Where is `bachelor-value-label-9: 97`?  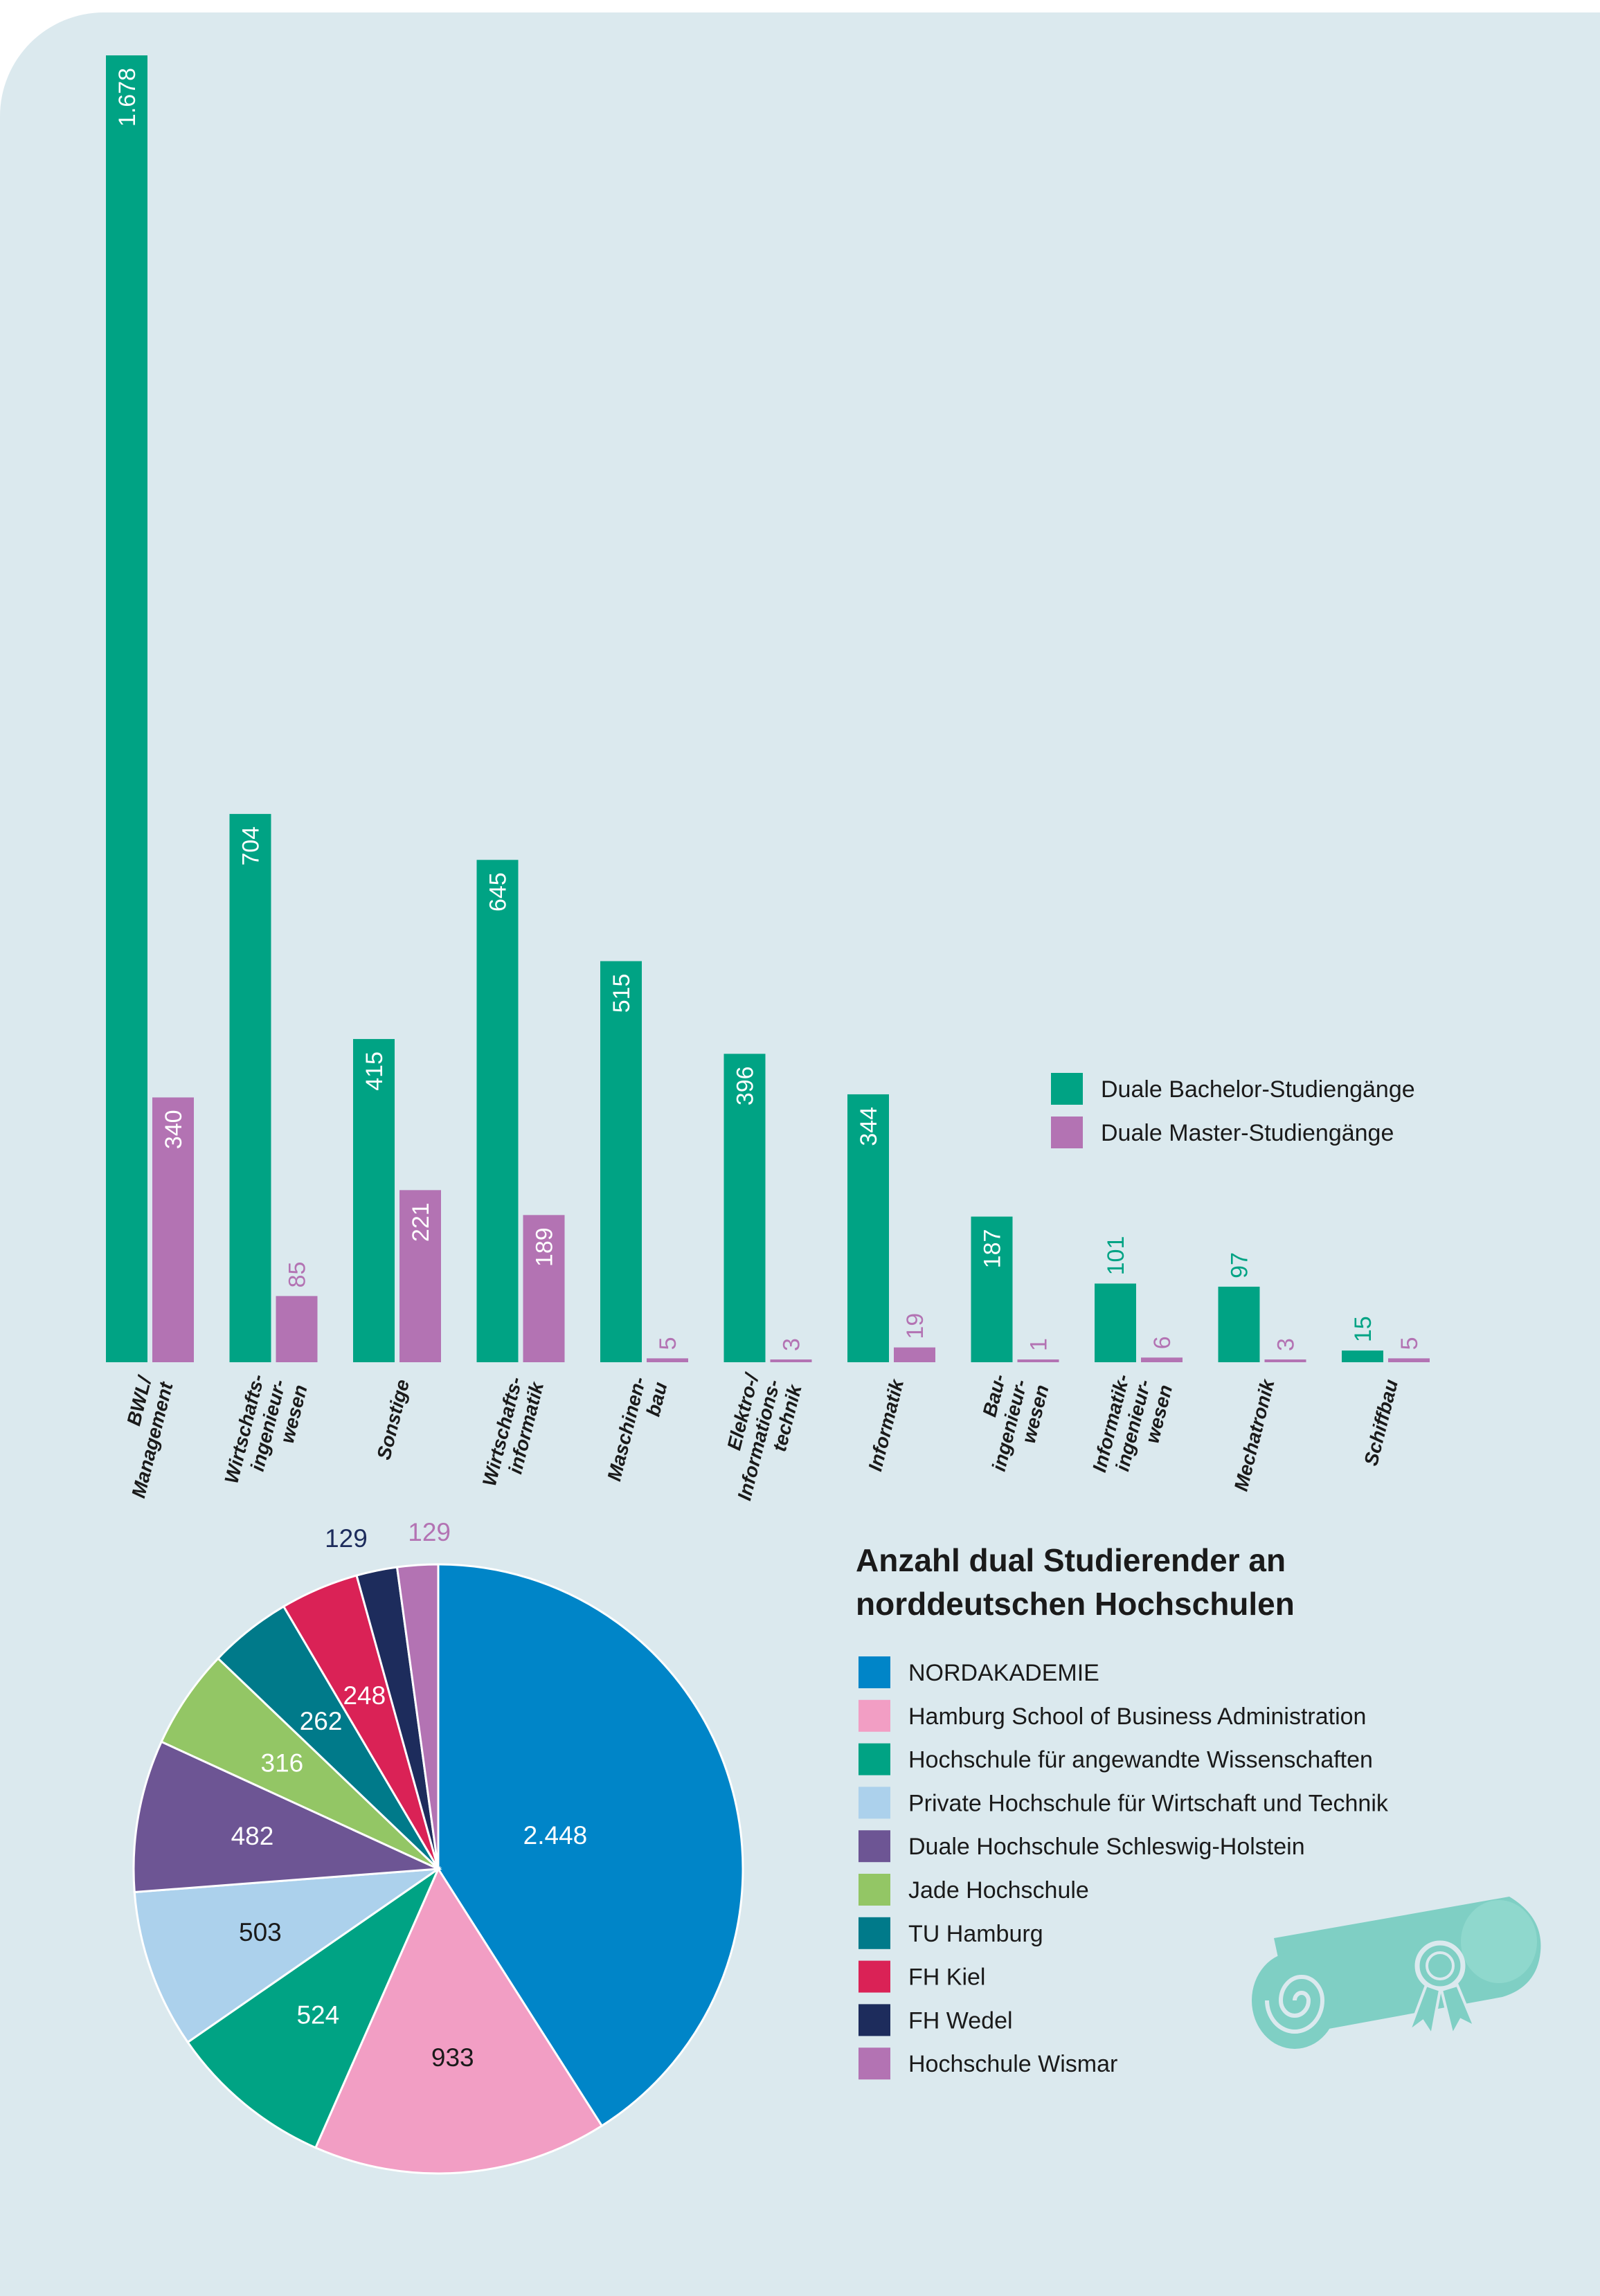
bachelor-value-label-9: 97 is located at coordinates (1240, 1265).